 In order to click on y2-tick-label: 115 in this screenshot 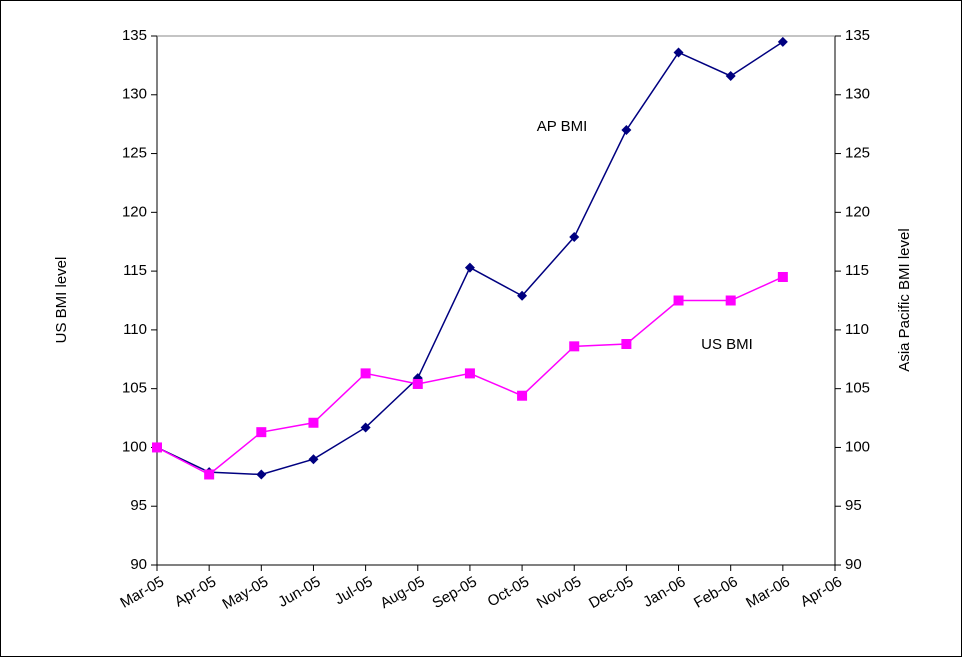, I will do `click(857, 270)`.